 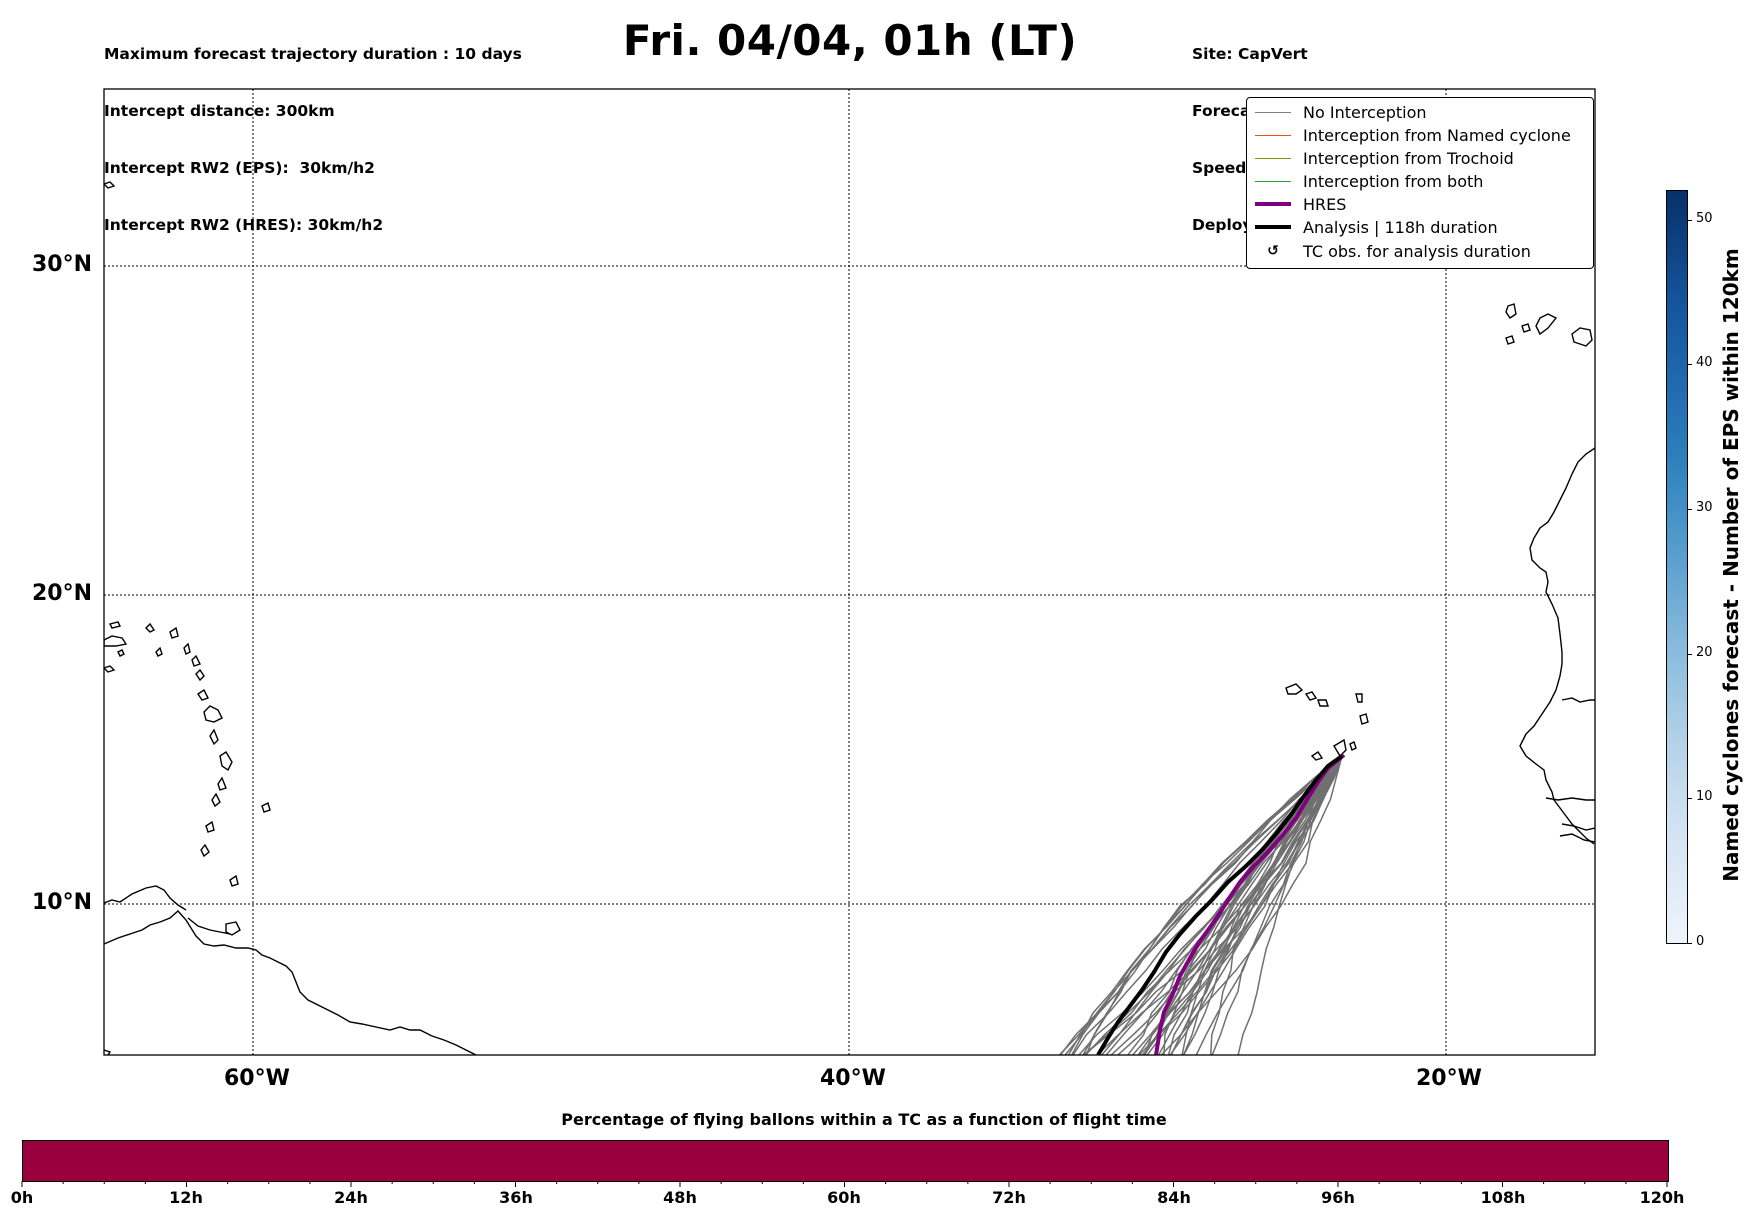 What do you see at coordinates (244, 225) in the screenshot?
I see `intercept-hres-text: Intercept RW2 (HRES): 30km/h2` at bounding box center [244, 225].